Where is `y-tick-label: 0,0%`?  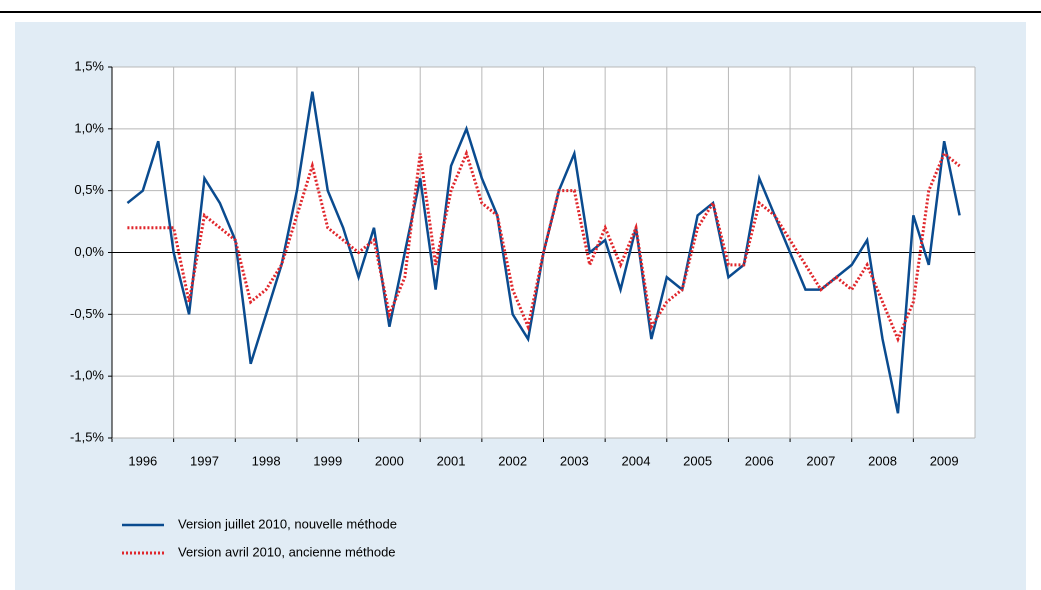
y-tick-label: 0,0% is located at coordinates (89, 251).